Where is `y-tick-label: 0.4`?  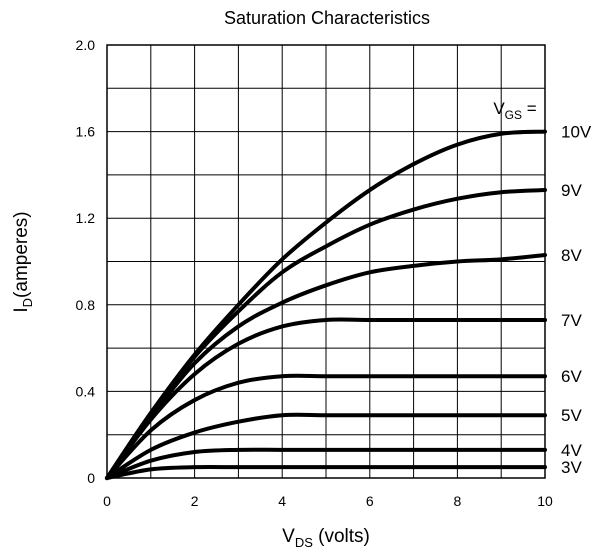
y-tick-label: 0.4 is located at coordinates (86, 391).